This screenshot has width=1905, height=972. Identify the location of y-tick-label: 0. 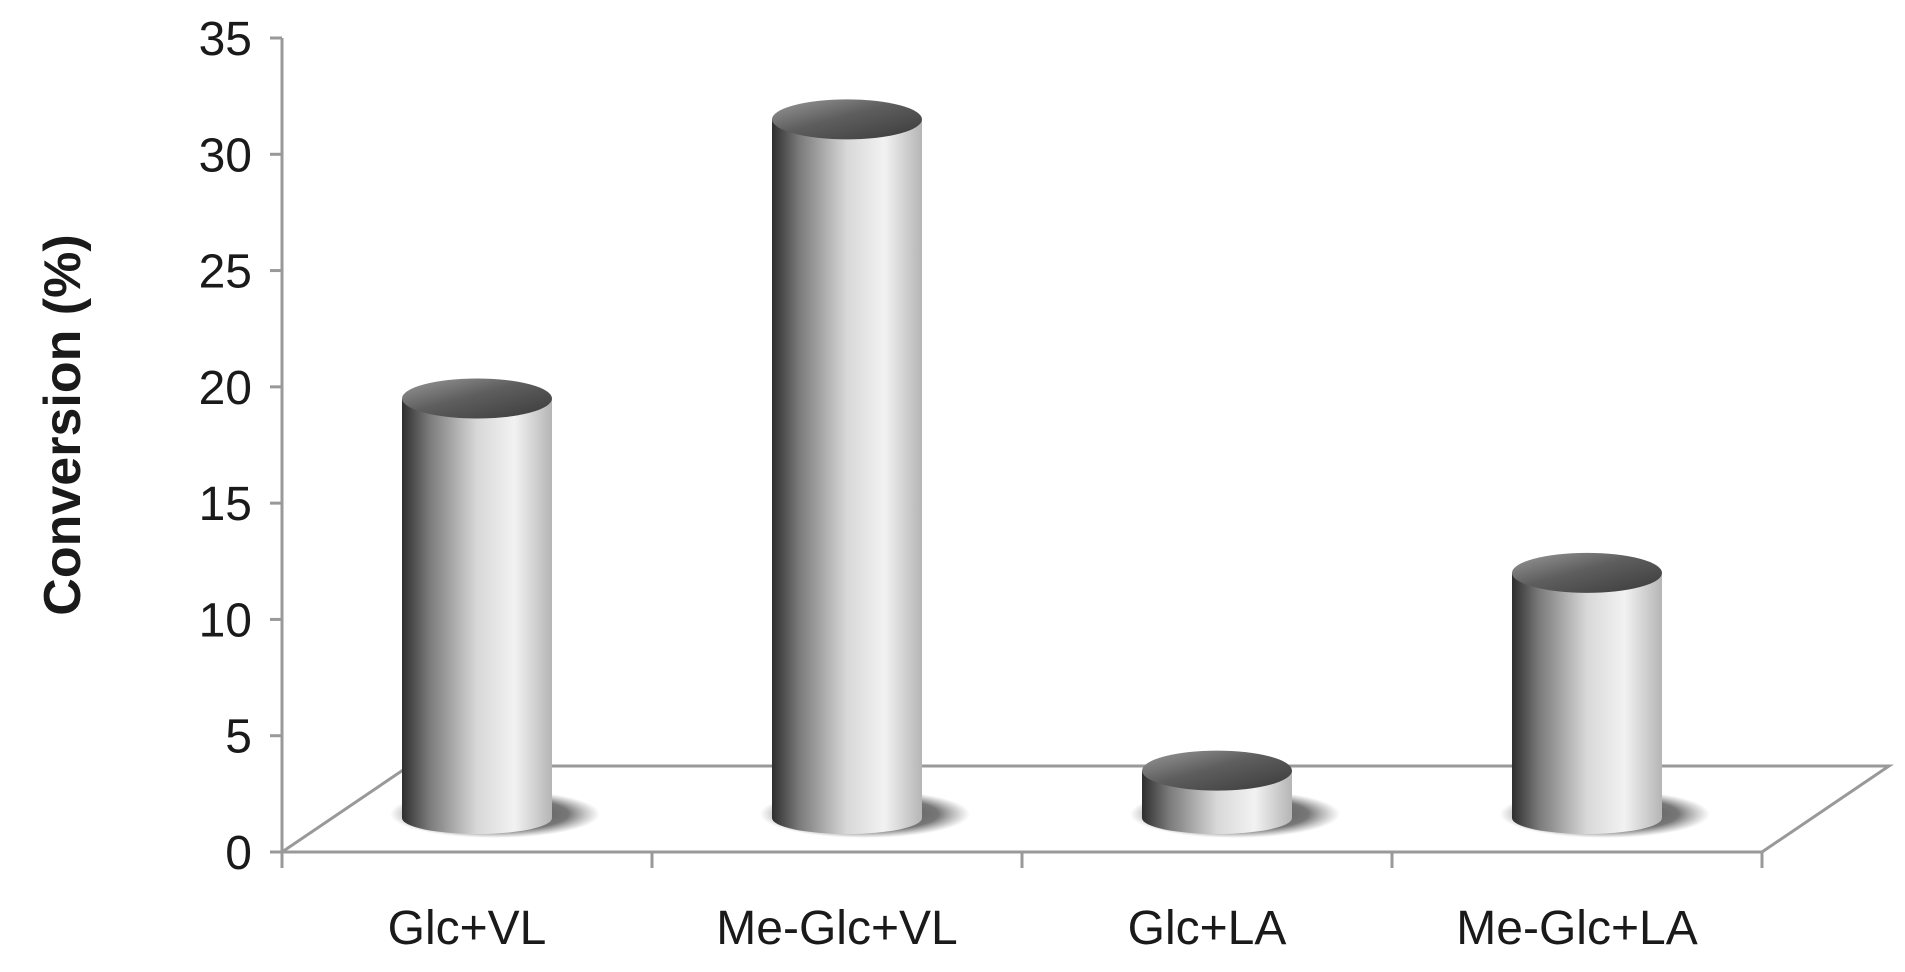
(238, 853).